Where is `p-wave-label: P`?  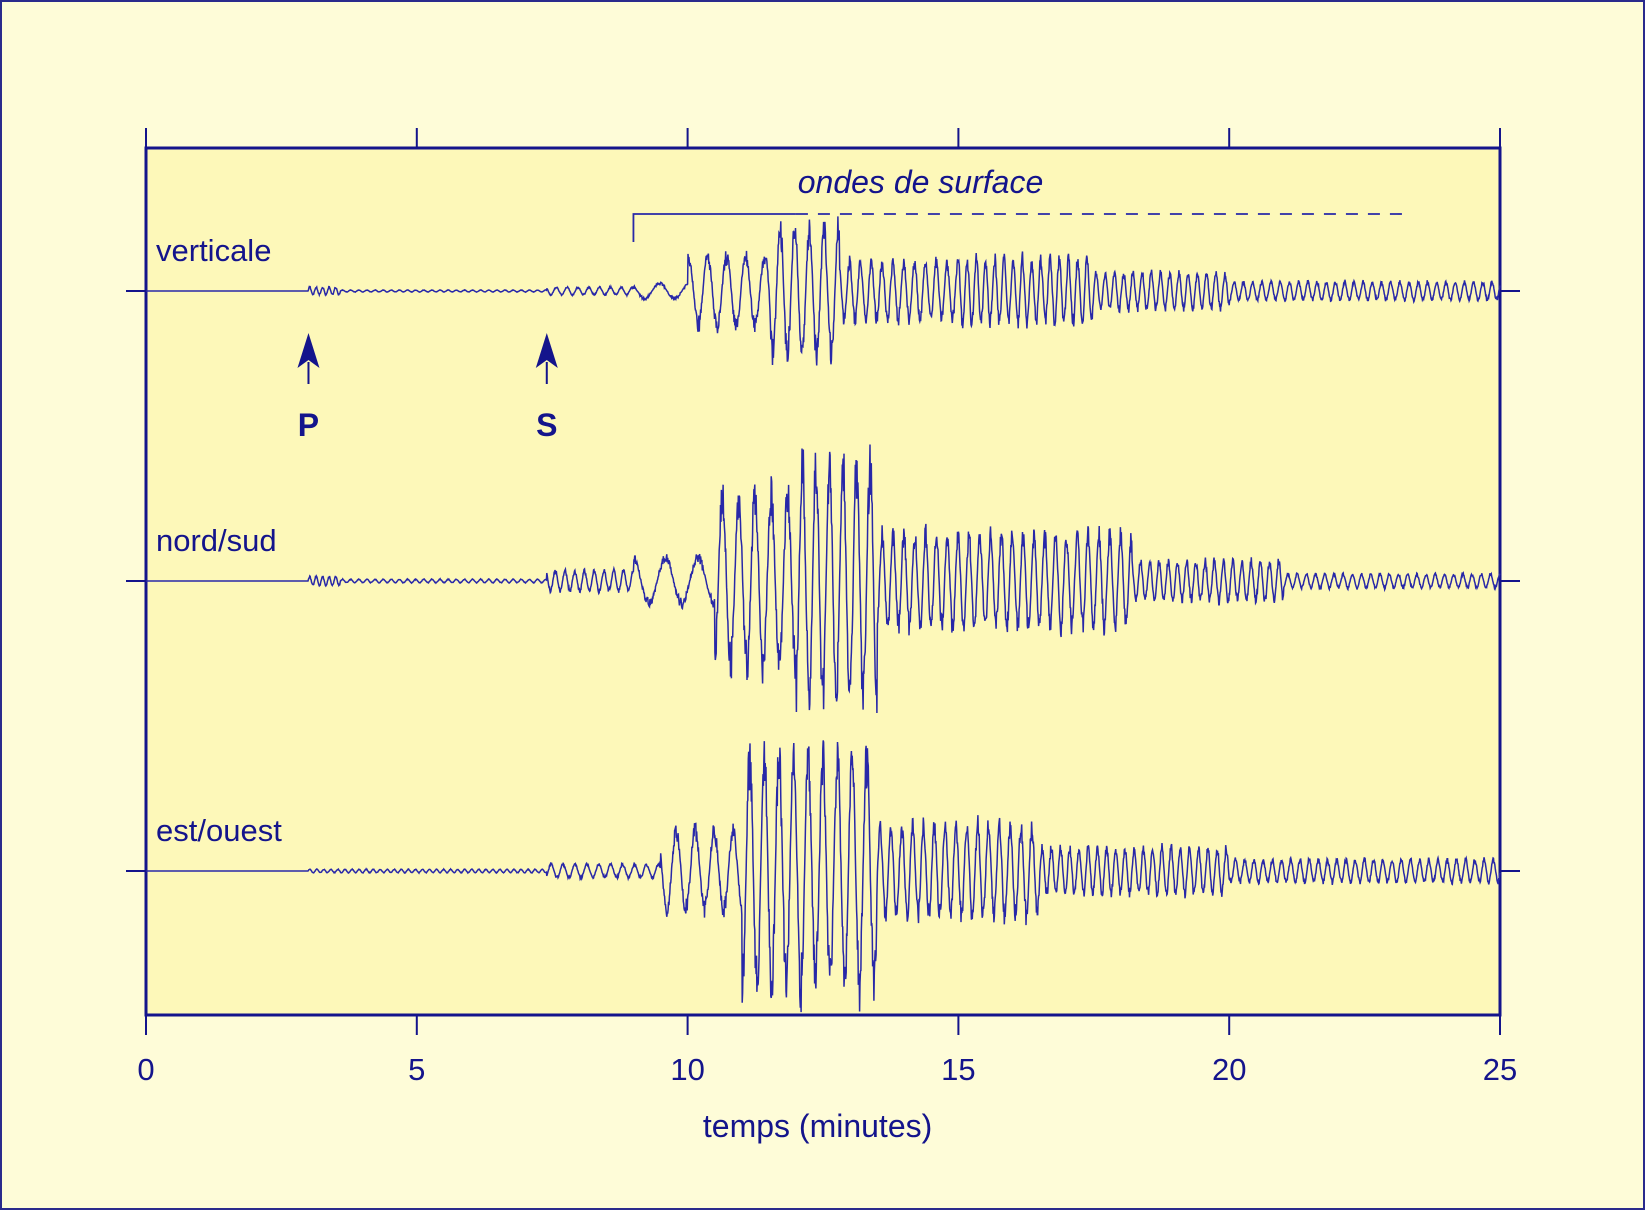
p-wave-label: P is located at coordinates (308, 425).